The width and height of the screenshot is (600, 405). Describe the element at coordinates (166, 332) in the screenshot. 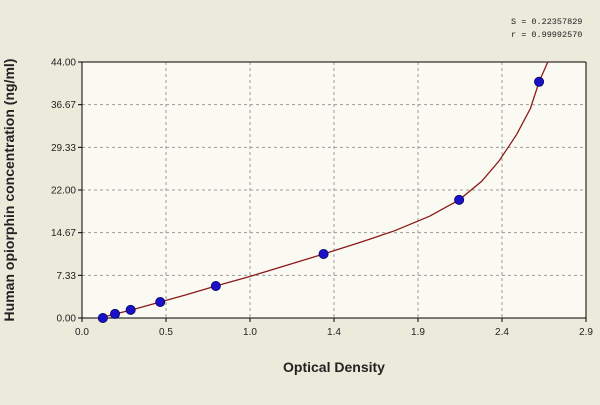

I see `x-tick-label: 0.5` at that location.